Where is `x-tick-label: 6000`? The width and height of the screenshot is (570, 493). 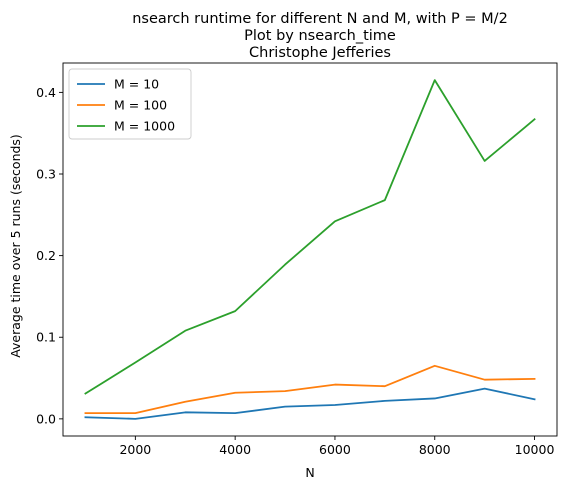 x-tick-label: 6000 is located at coordinates (335, 449).